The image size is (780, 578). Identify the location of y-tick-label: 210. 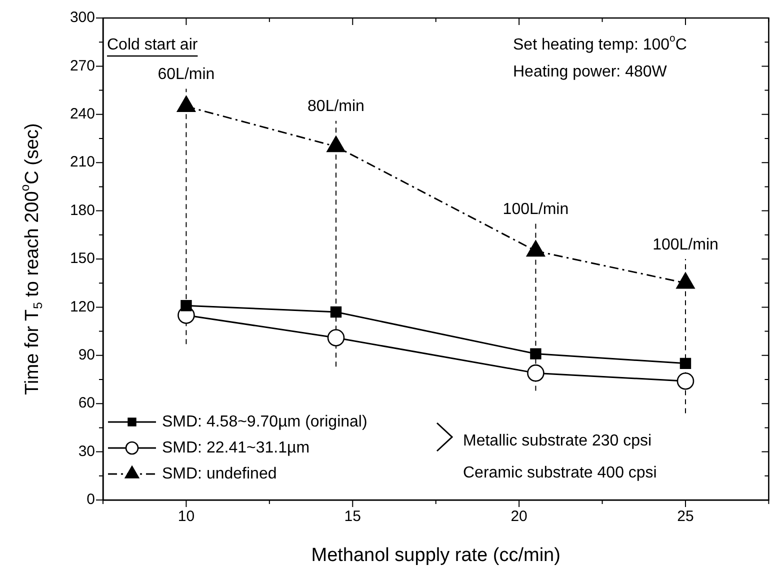
(82, 162).